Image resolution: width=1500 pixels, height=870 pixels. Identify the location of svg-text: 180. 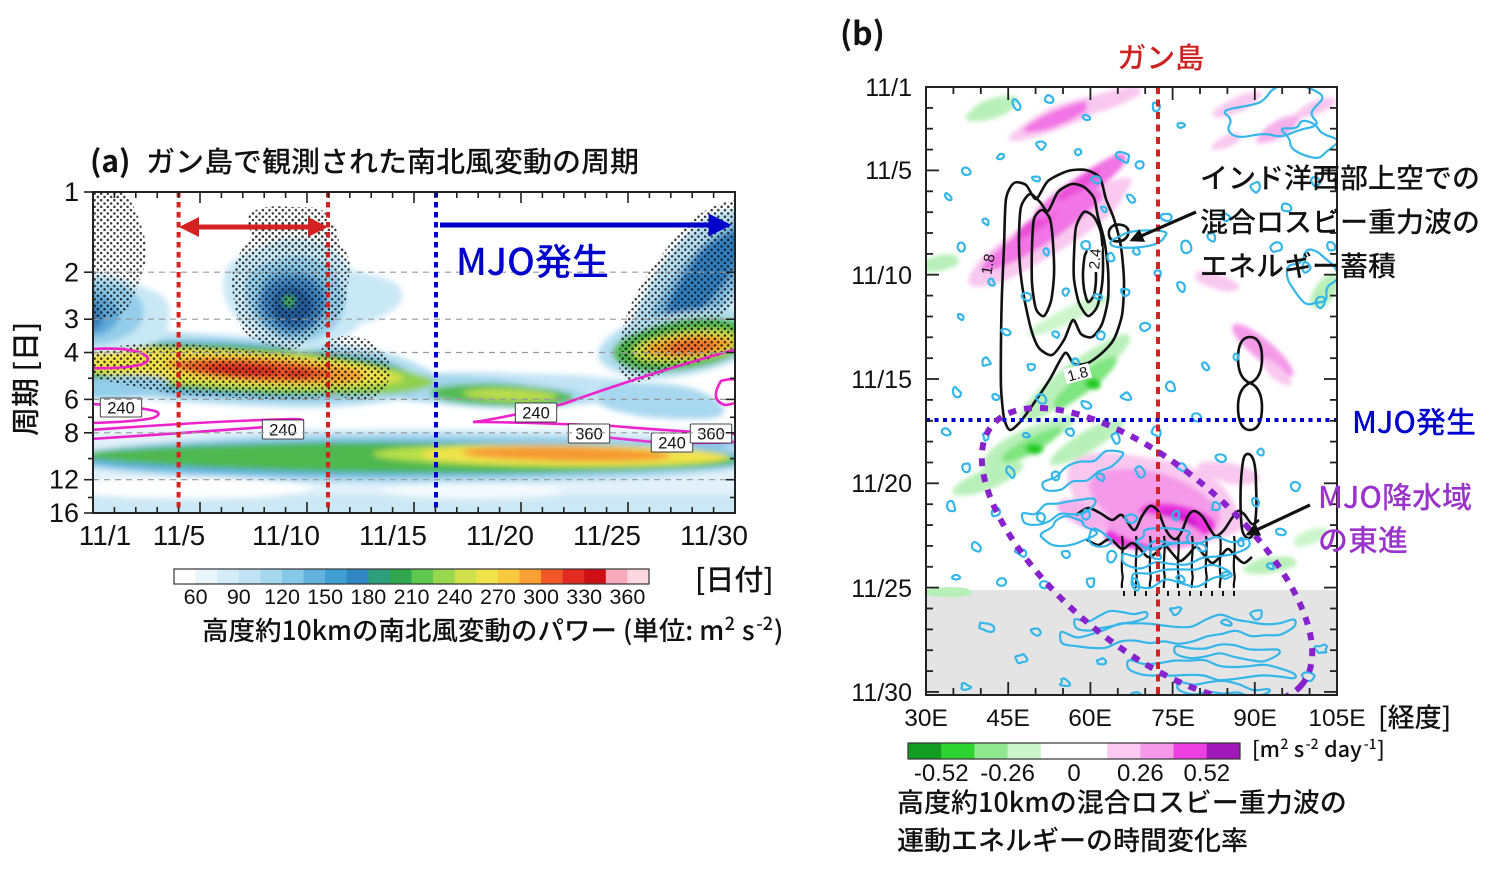
(368, 597).